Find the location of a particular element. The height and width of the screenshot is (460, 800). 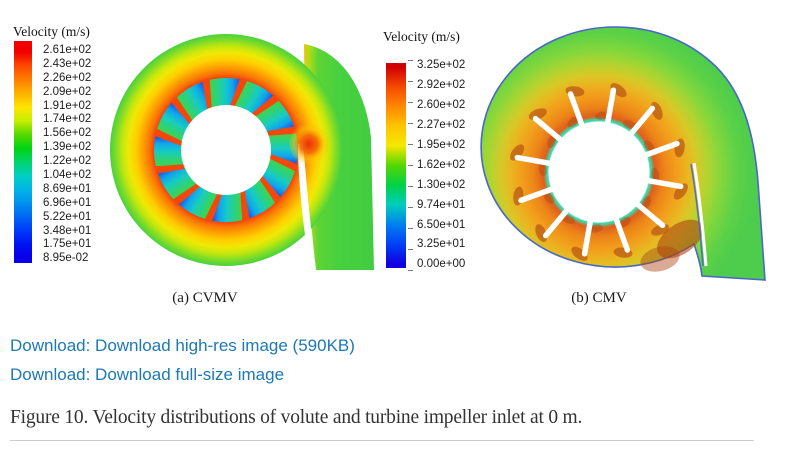

colorbar-tick-label: 1.56e+02 is located at coordinates (67, 133).